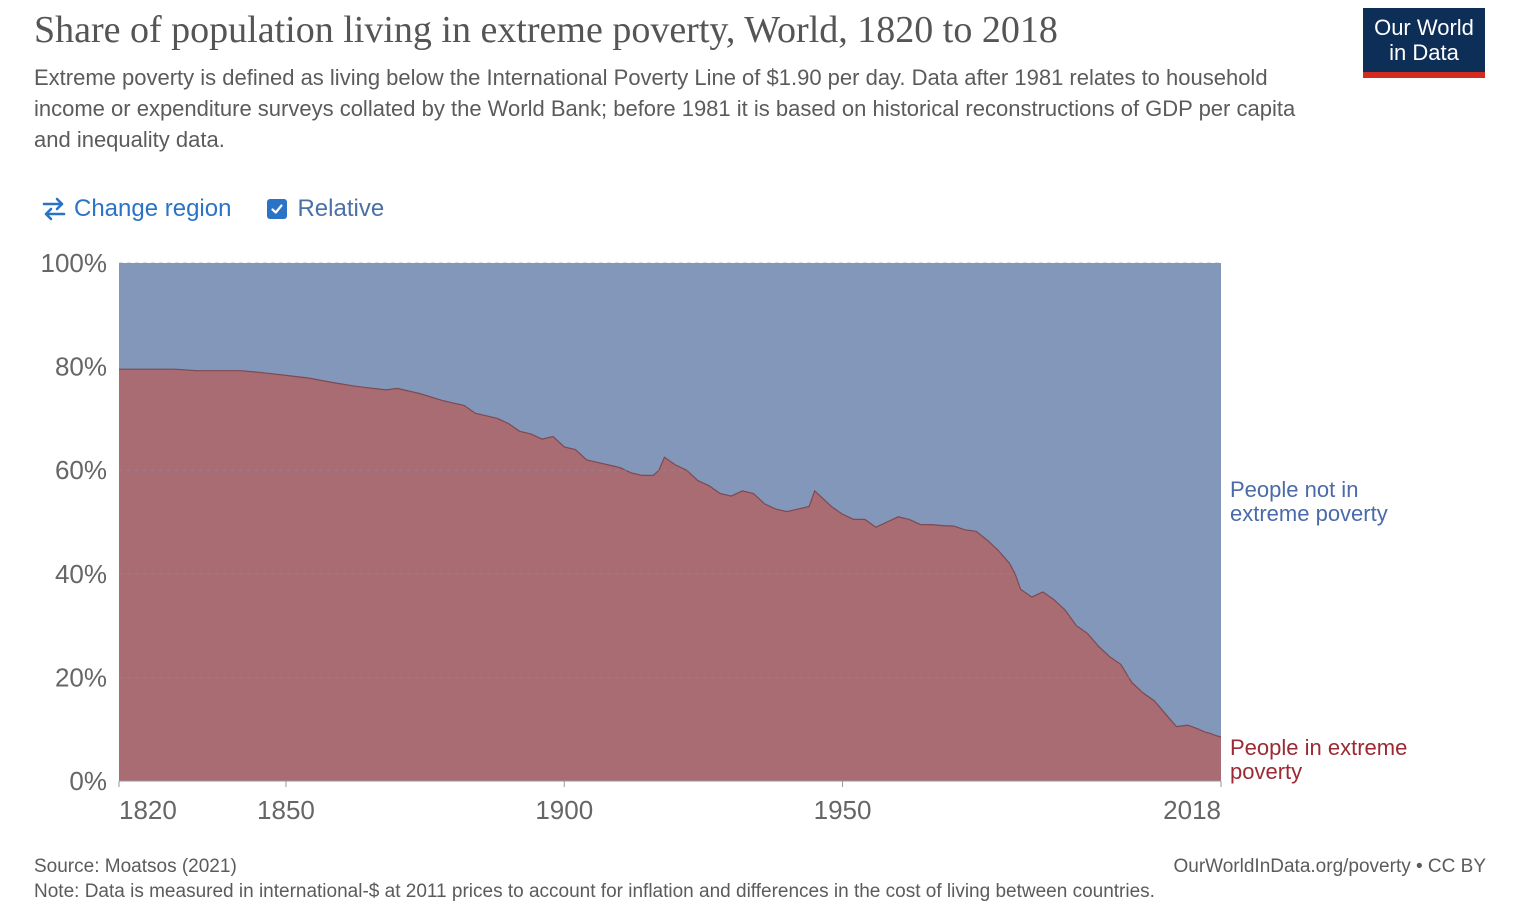 The width and height of the screenshot is (1522, 924). I want to click on logo-line-2: in Data, so click(1424, 52).